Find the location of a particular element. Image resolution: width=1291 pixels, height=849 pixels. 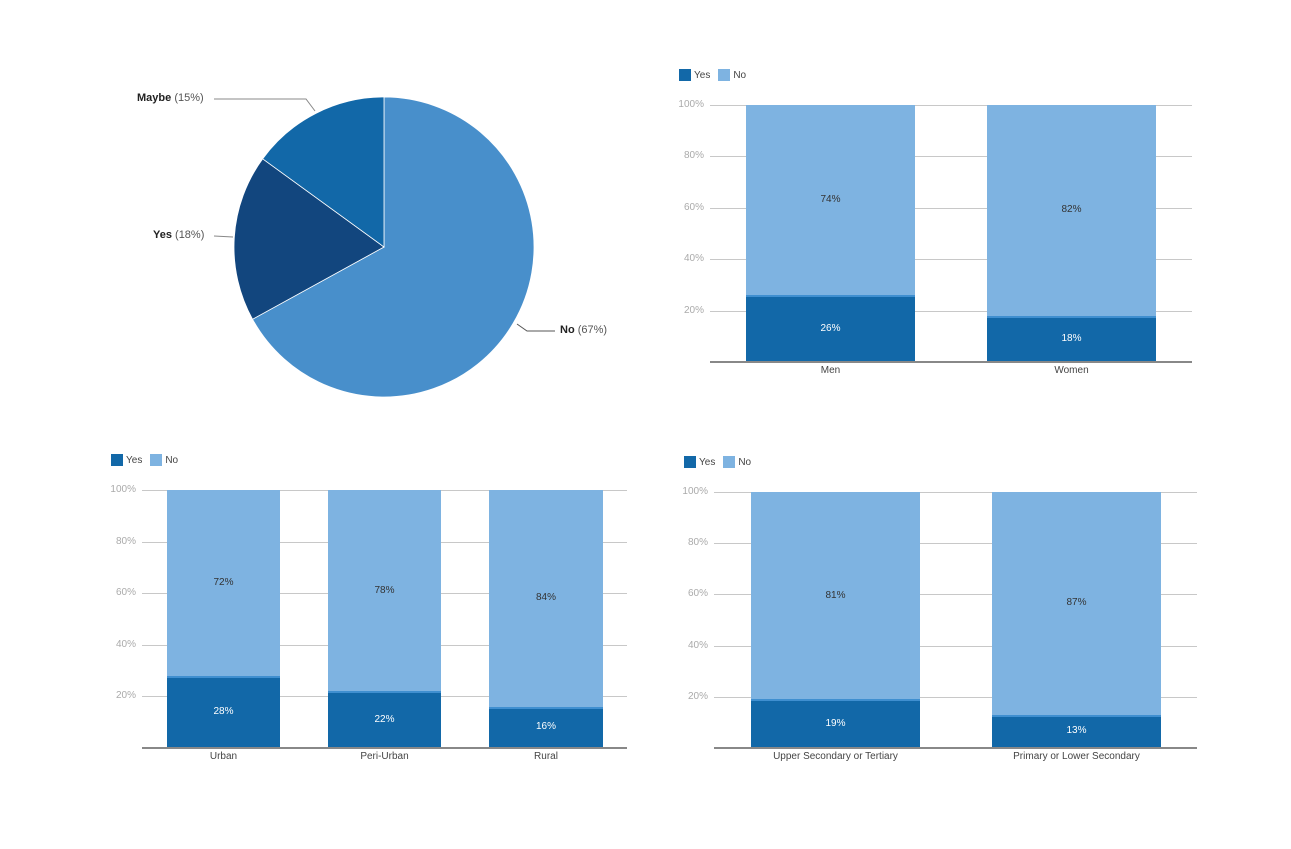

pie-label-yes-pct: (18%) is located at coordinates (190, 235).